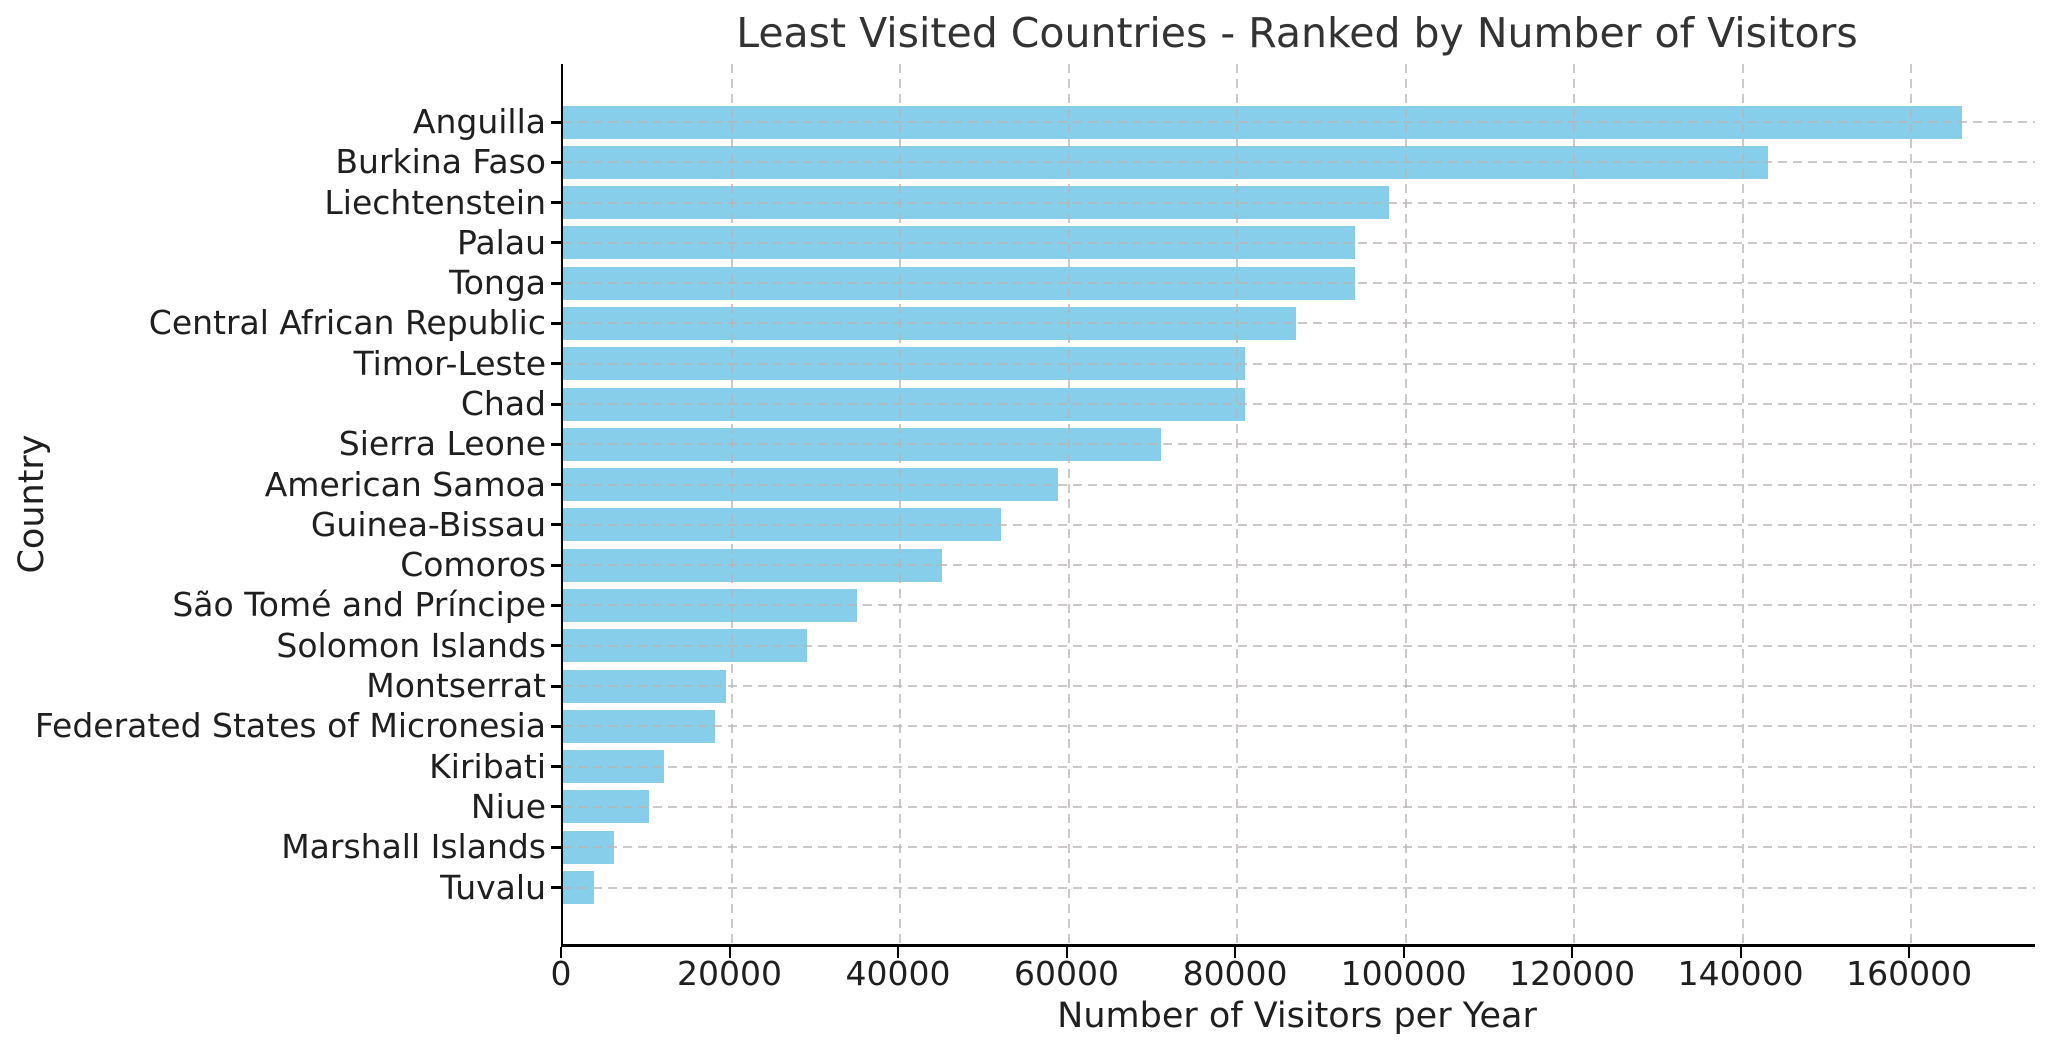  What do you see at coordinates (440, 162) in the screenshot?
I see `y-tick-label: Burkina Faso` at bounding box center [440, 162].